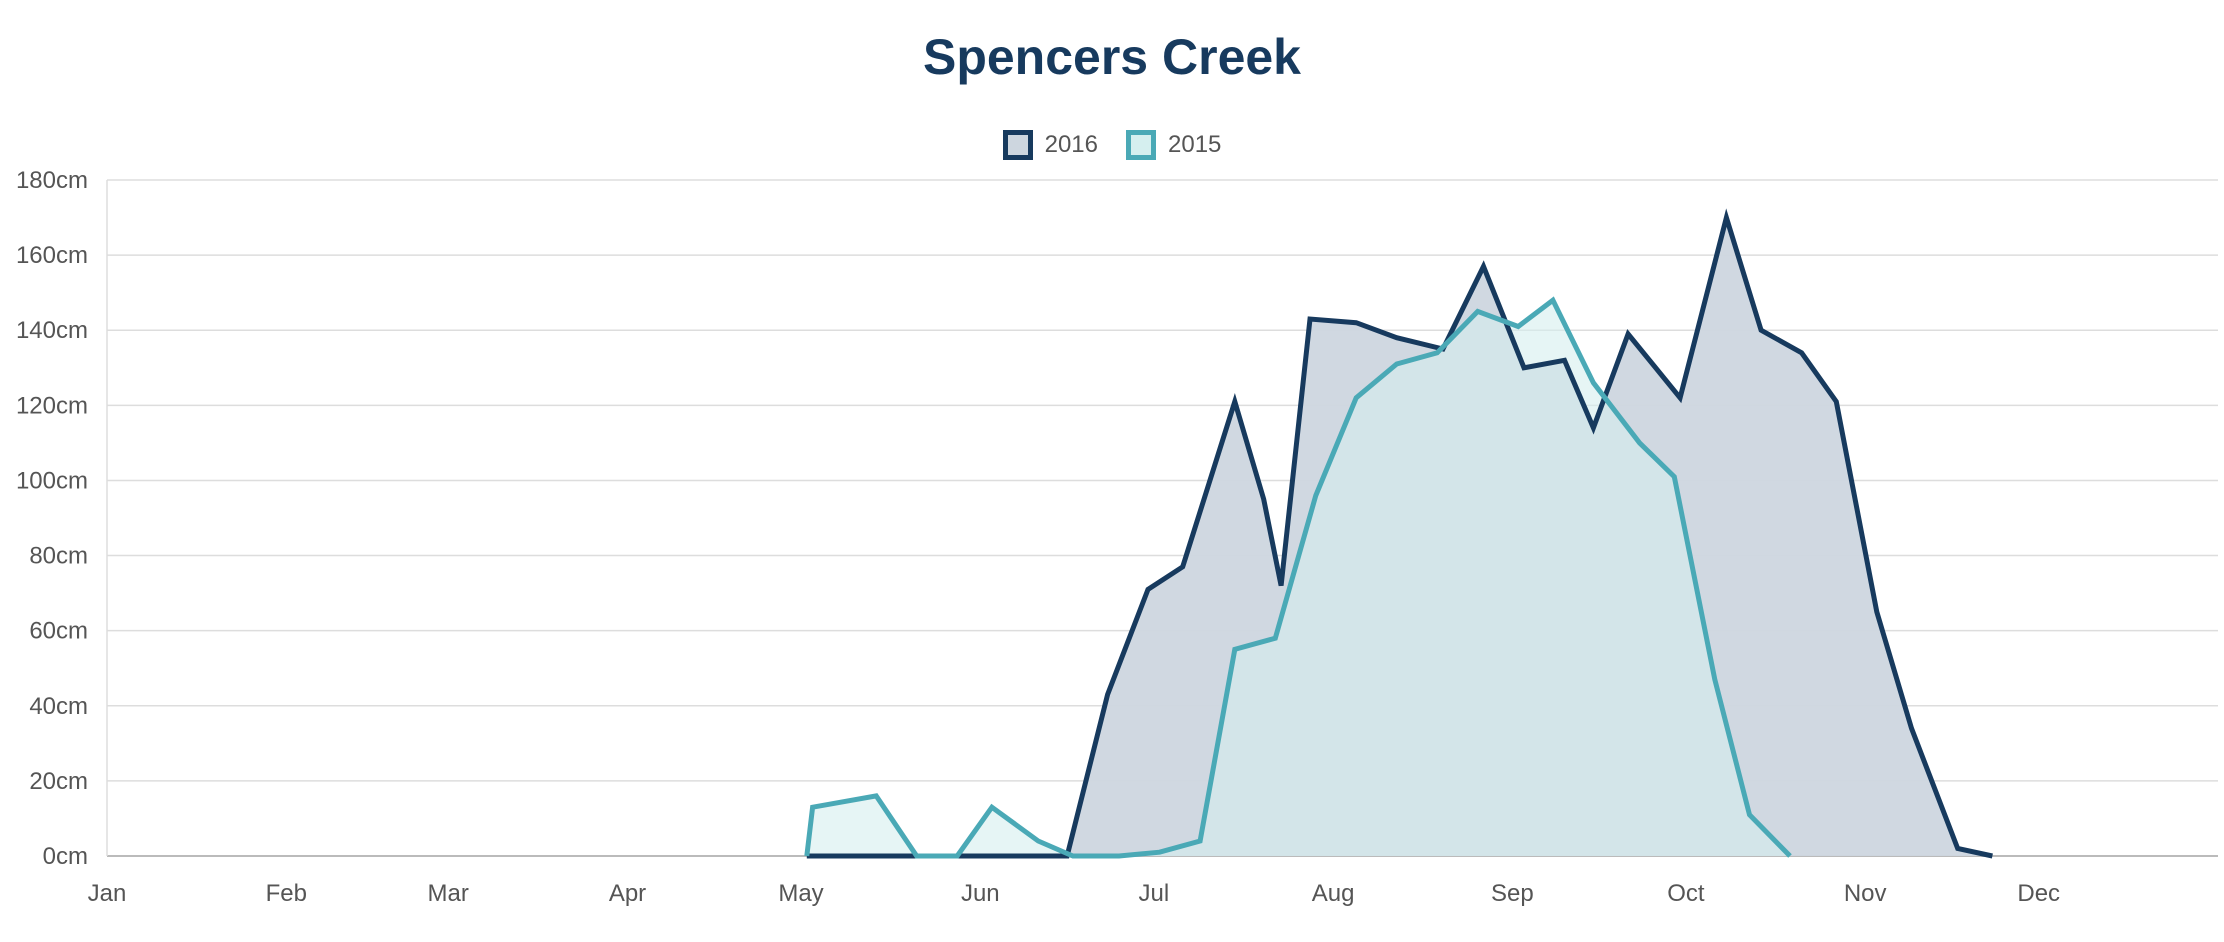 This screenshot has width=2224, height=942. Describe the element at coordinates (58, 706) in the screenshot. I see `y-tick-label: 40cm` at that location.